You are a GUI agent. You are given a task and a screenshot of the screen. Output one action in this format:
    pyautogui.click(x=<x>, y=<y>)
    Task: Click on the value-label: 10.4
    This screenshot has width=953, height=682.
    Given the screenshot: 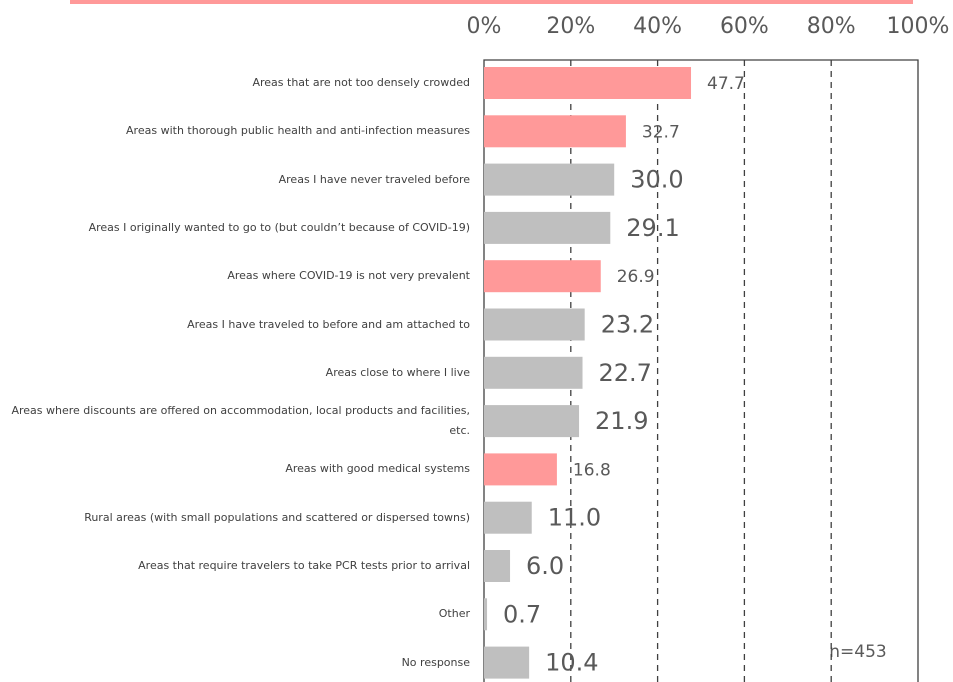 What is the action you would take?
    pyautogui.click(x=571, y=663)
    